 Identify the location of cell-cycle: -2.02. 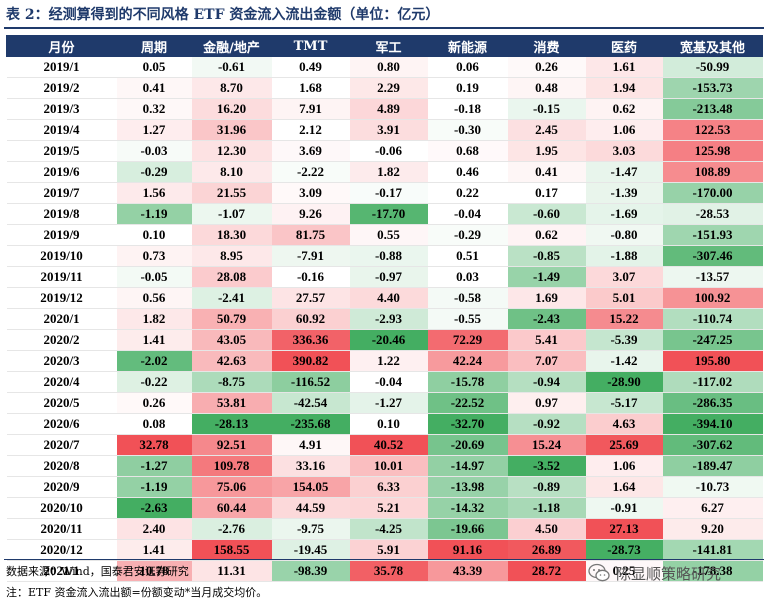
(154, 361).